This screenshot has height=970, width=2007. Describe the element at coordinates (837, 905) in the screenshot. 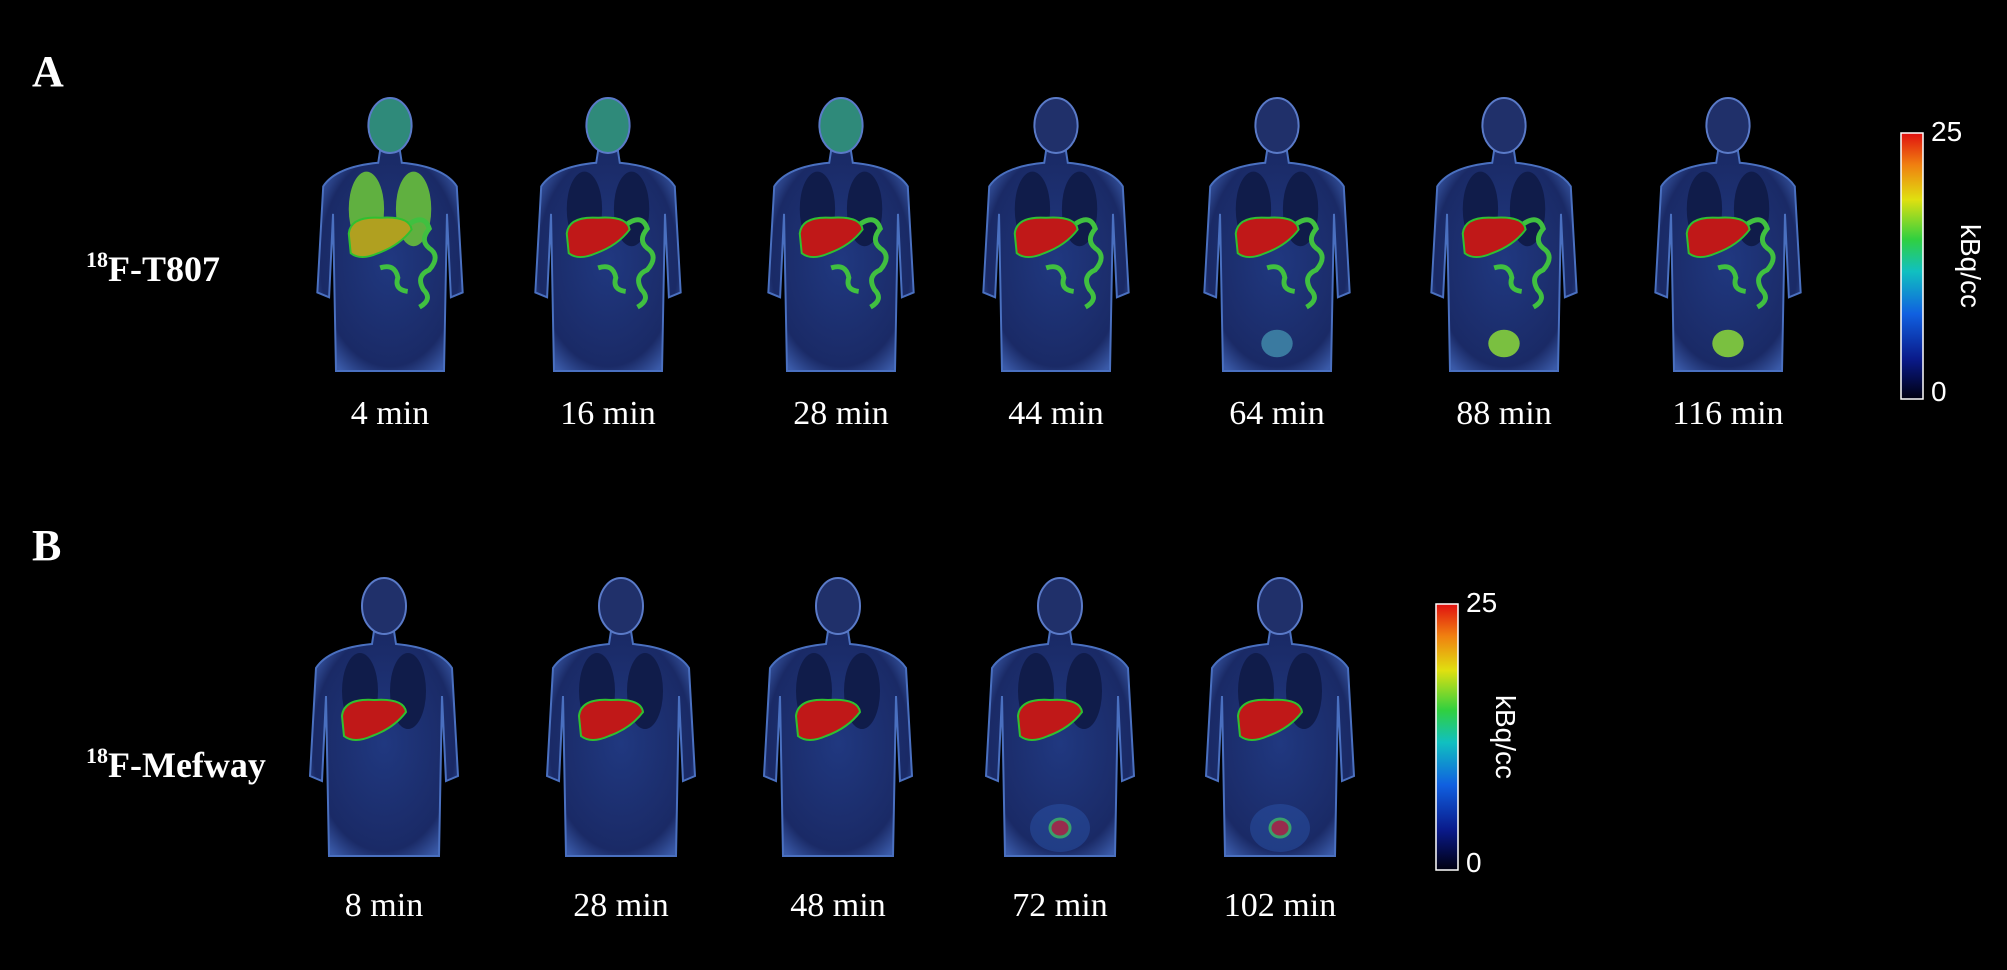

I see `time-label: 48 min` at that location.